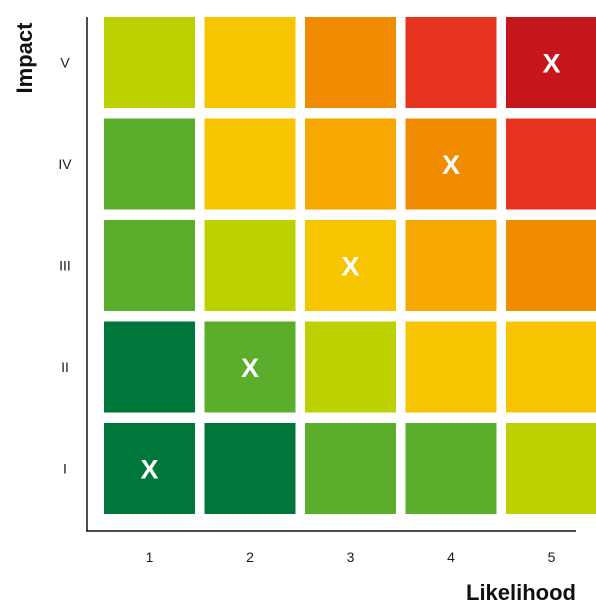 Image resolution: width=596 pixels, height=603 pixels. I want to click on cell-5-V, so click(551, 62).